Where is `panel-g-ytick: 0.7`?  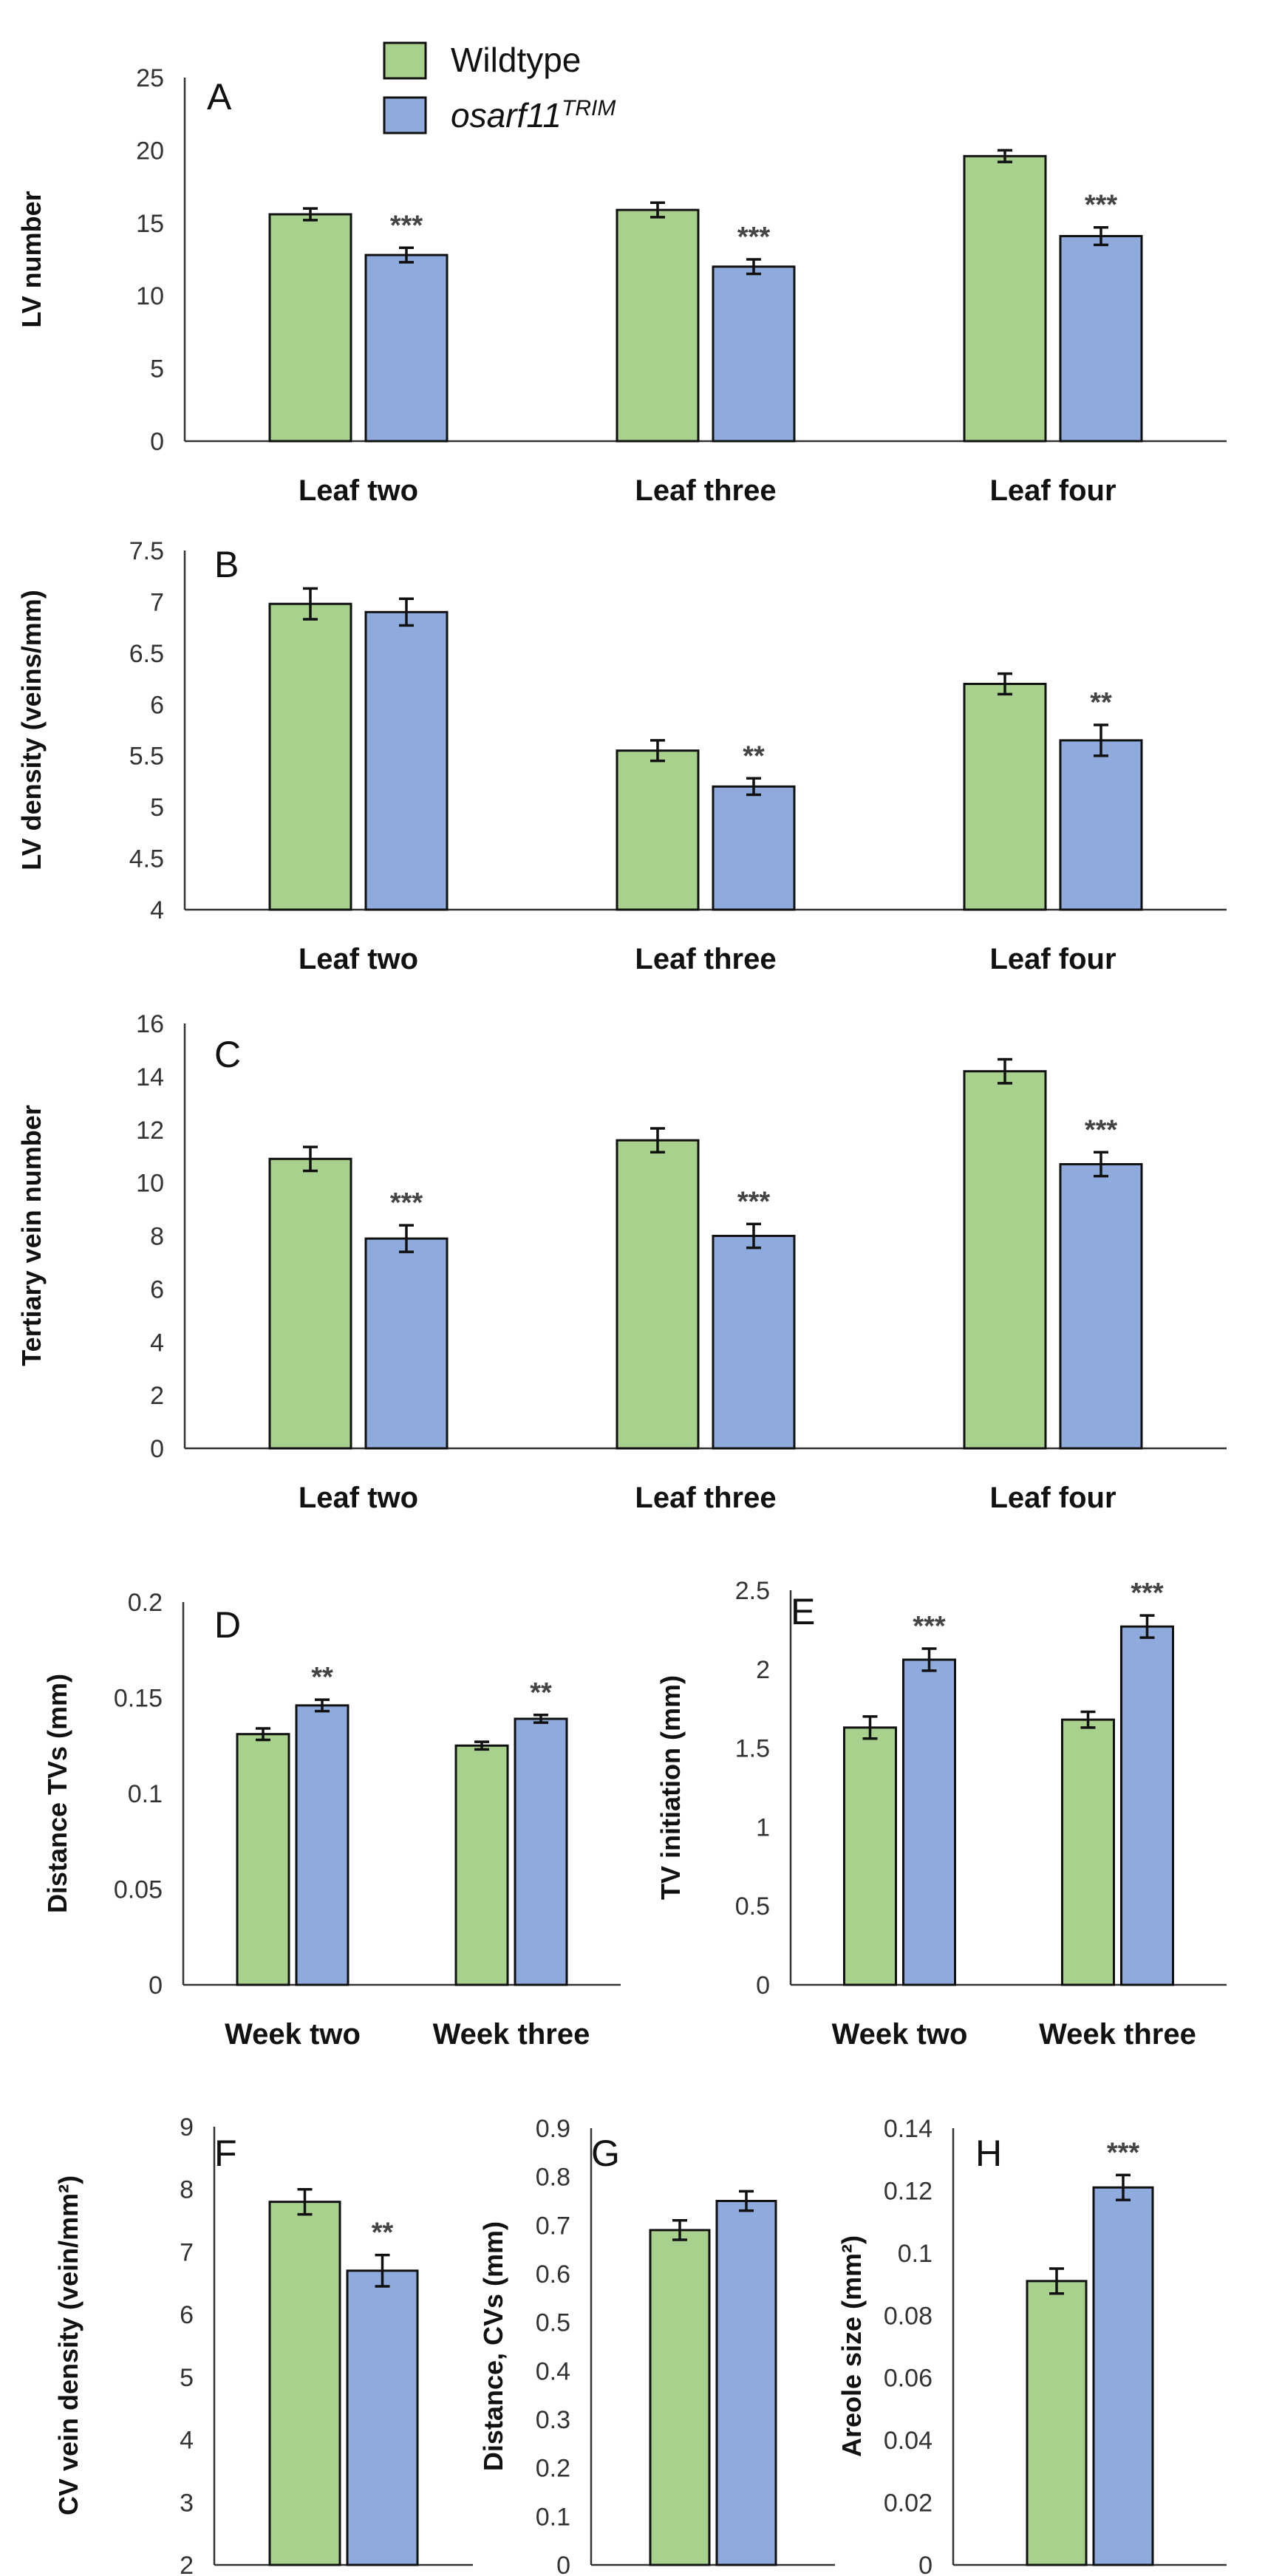
panel-g-ytick: 0.7 is located at coordinates (553, 2226).